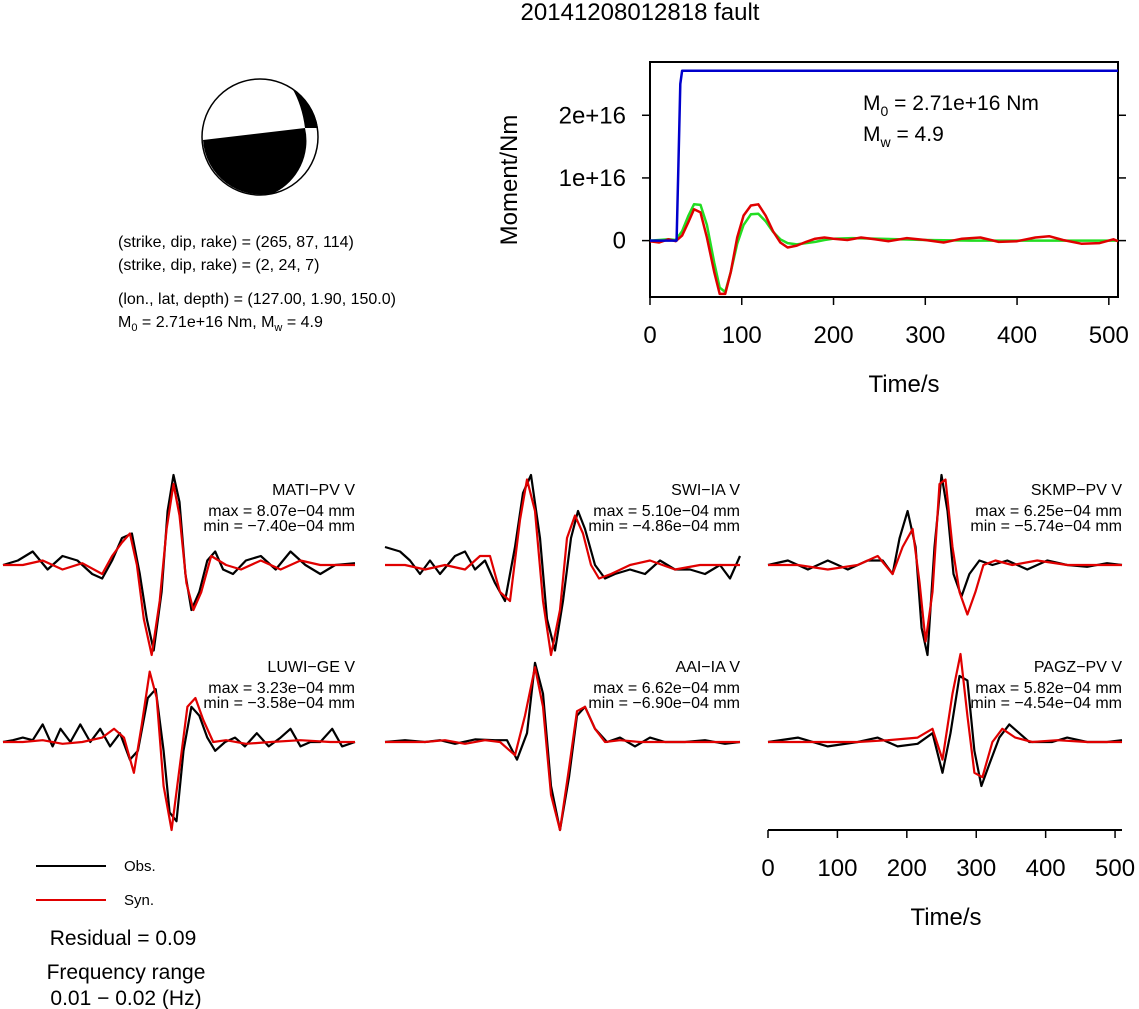 This screenshot has height=1009, width=1139. What do you see at coordinates (666, 688) in the screenshot?
I see `station-max-label: max = 6.62e−04 mm` at bounding box center [666, 688].